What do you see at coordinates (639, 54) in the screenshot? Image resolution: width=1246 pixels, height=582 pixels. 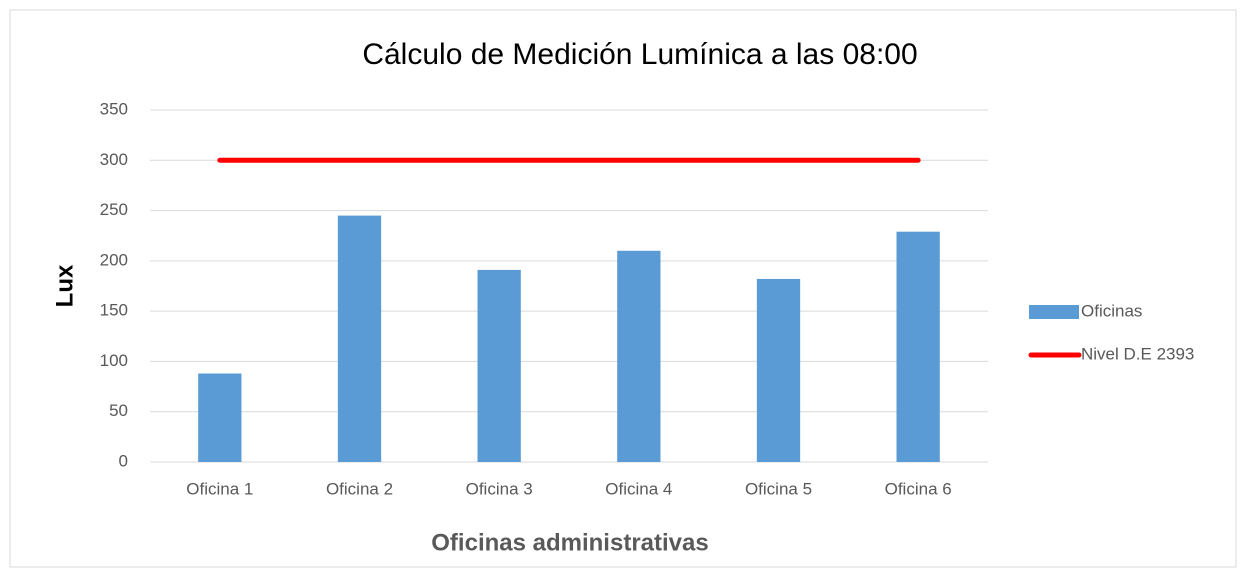 I see `chart-title: Cálculo de Medición Lumínica a las 08:00` at bounding box center [639, 54].